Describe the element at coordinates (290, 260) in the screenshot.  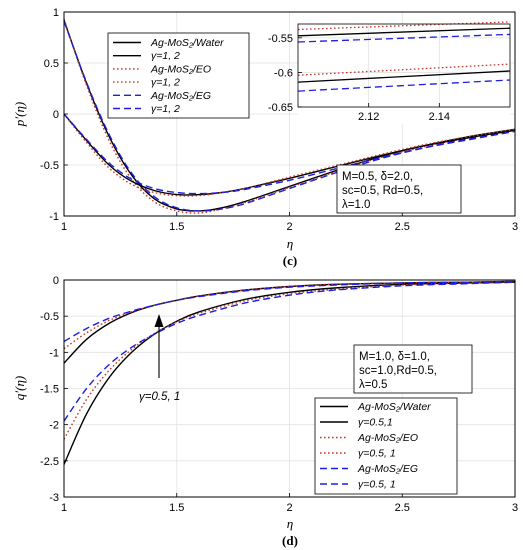
I see `chart-c-caption: (c)` at that location.